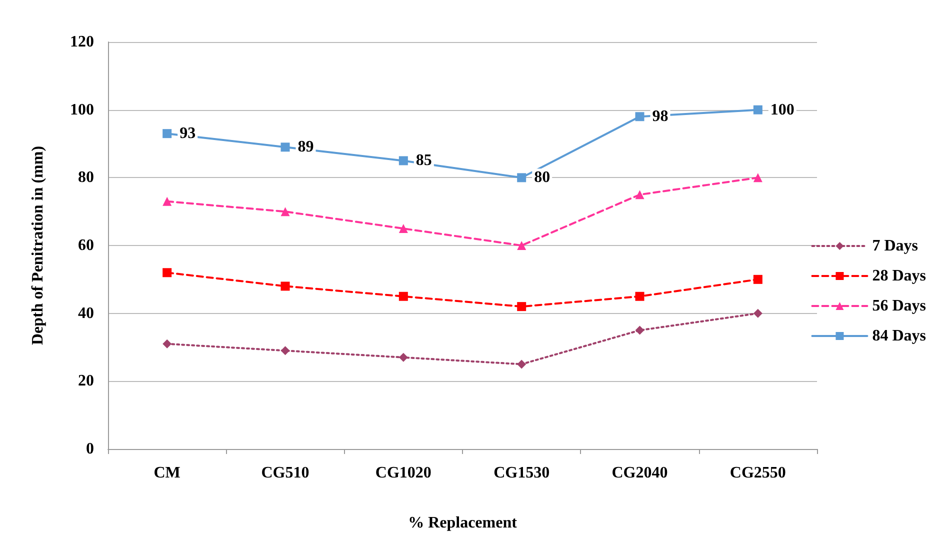  I want to click on x-tick-label: CM, so click(167, 473).